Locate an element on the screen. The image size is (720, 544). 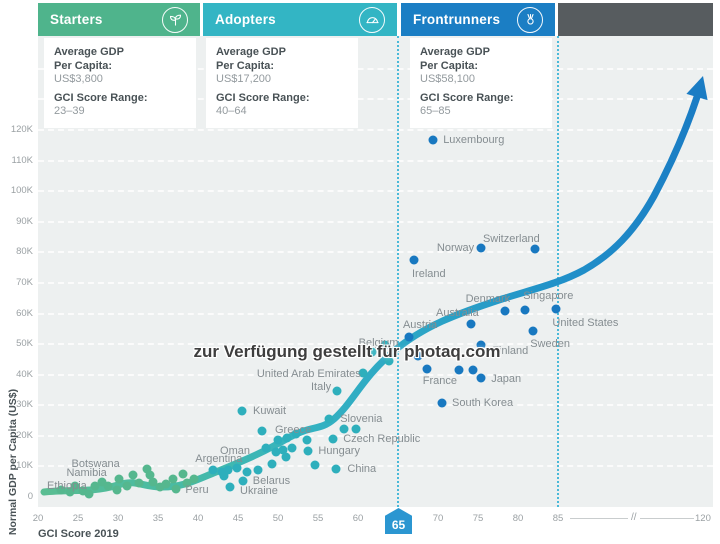
x-tick-70: 70 is located at coordinates (438, 518).